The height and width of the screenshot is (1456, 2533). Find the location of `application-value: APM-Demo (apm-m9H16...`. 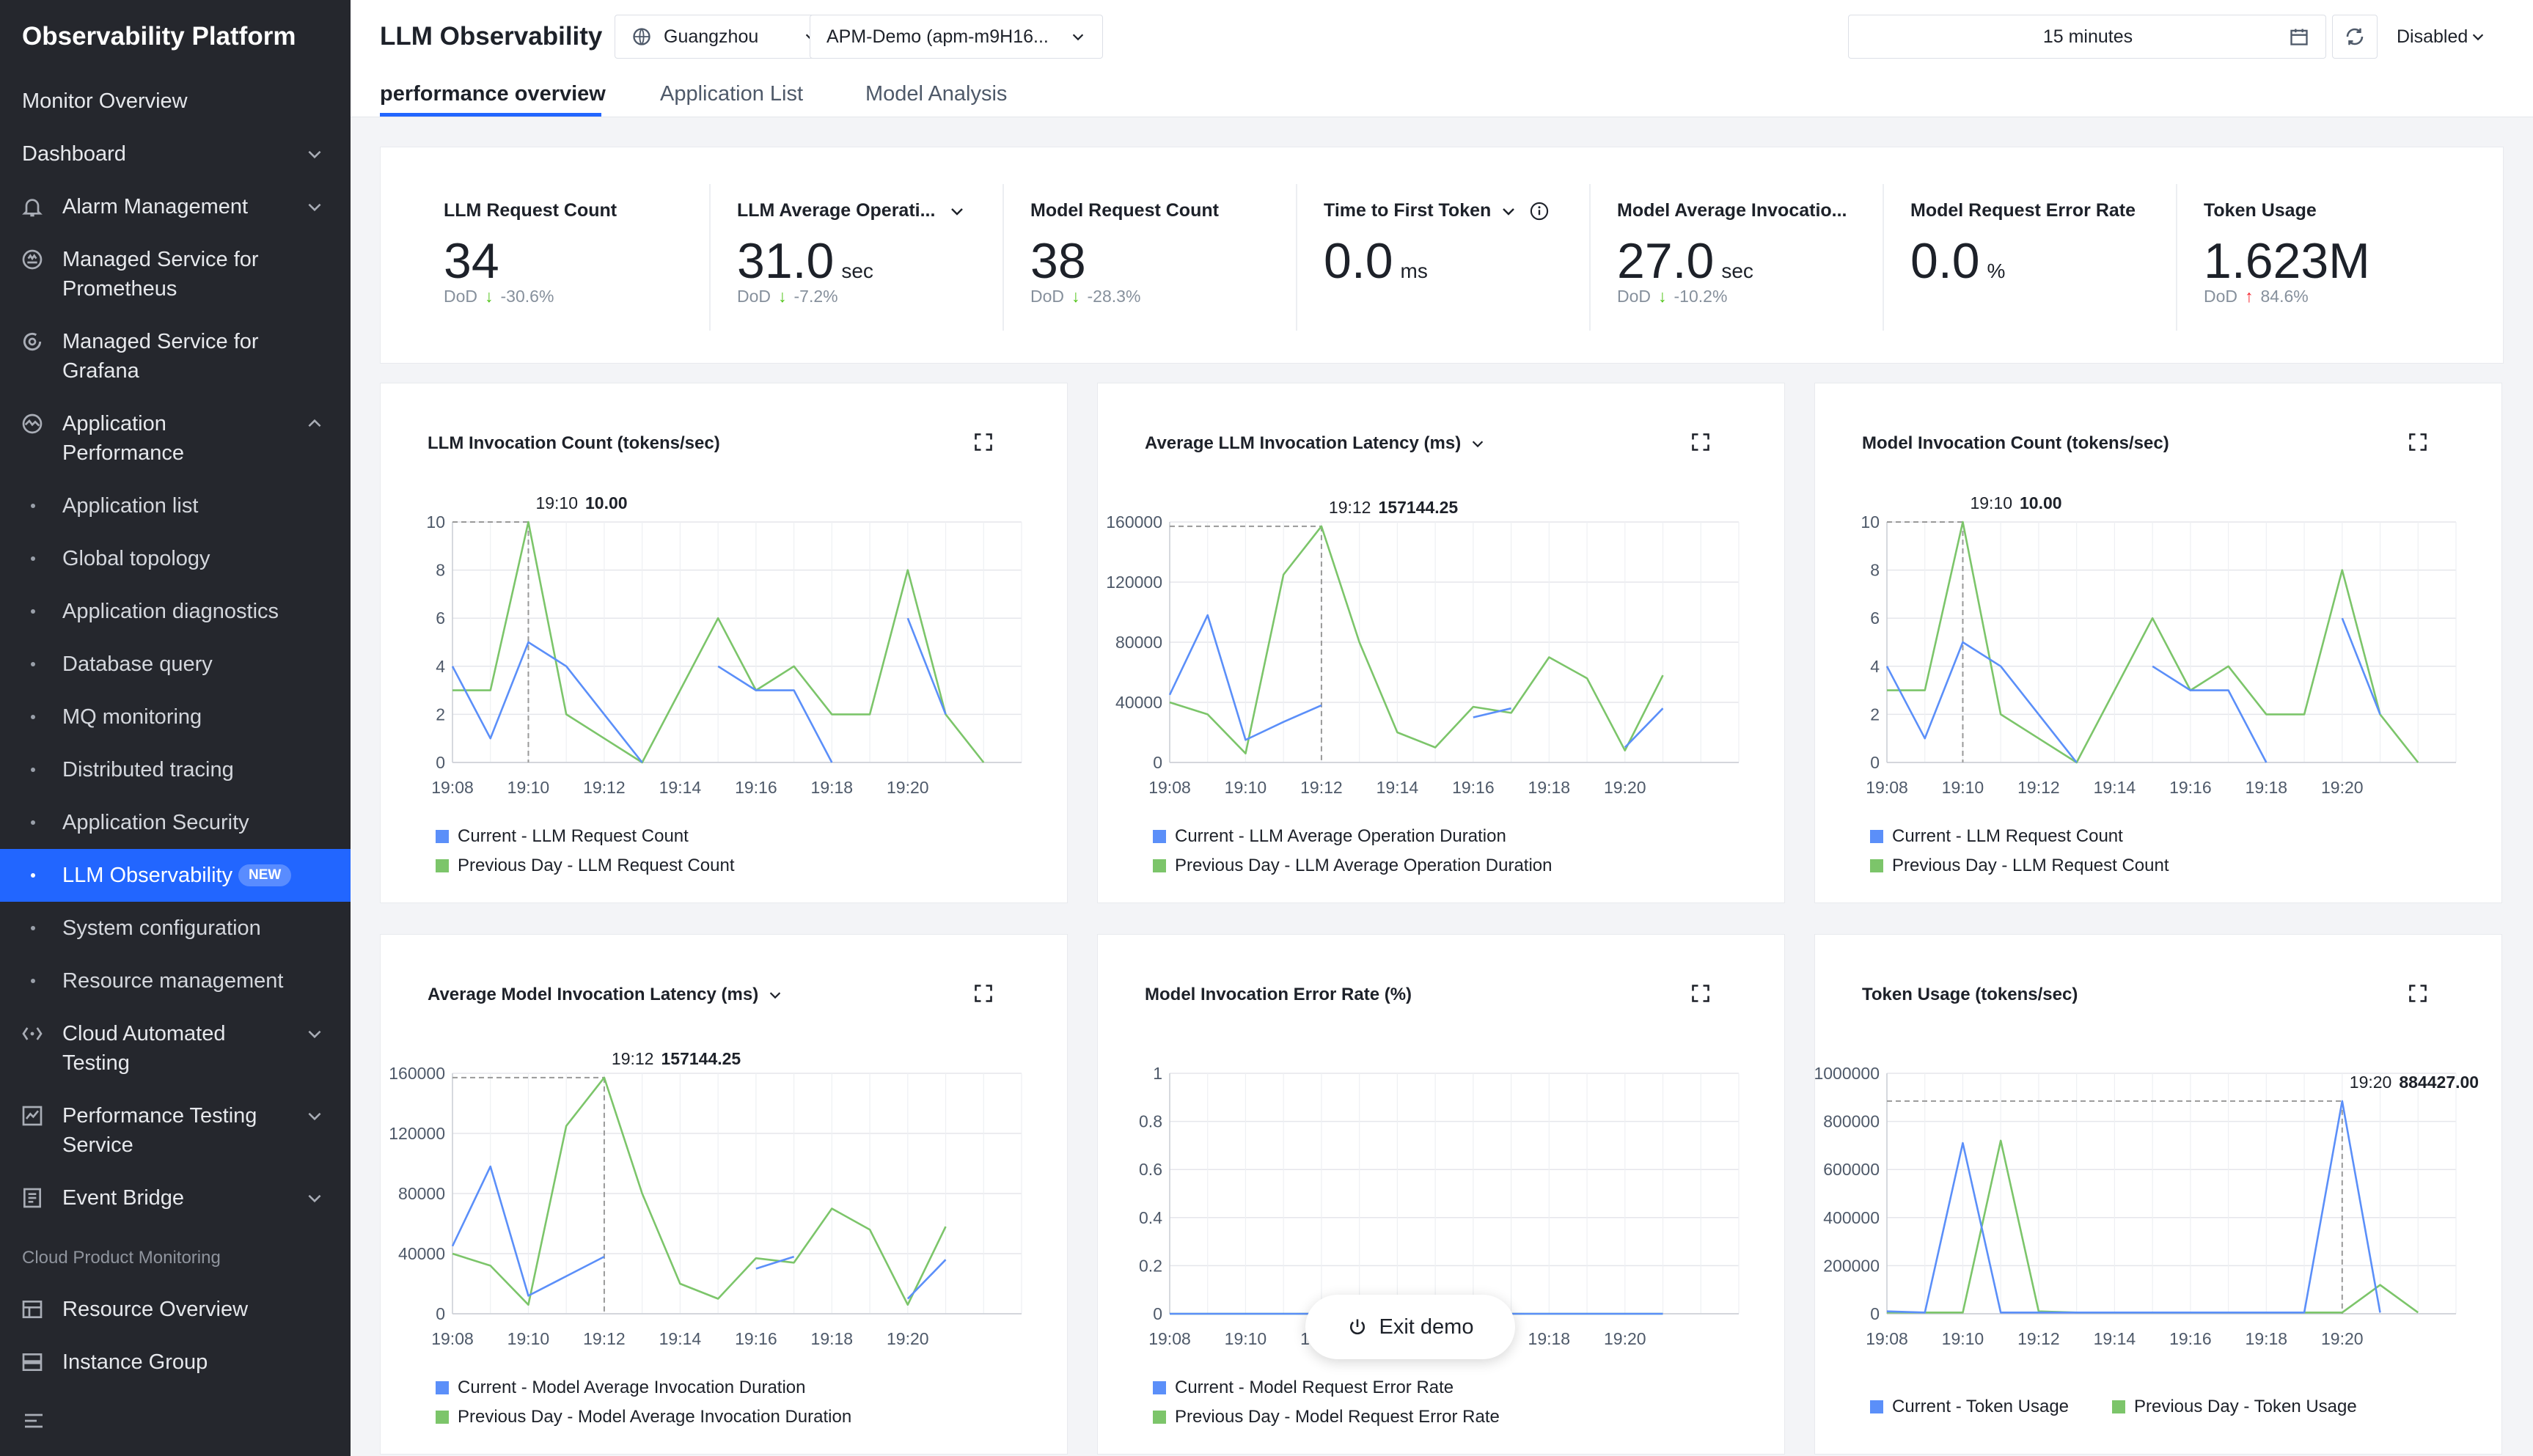

application-value: APM-Demo (apm-m9H16... is located at coordinates (938, 36).